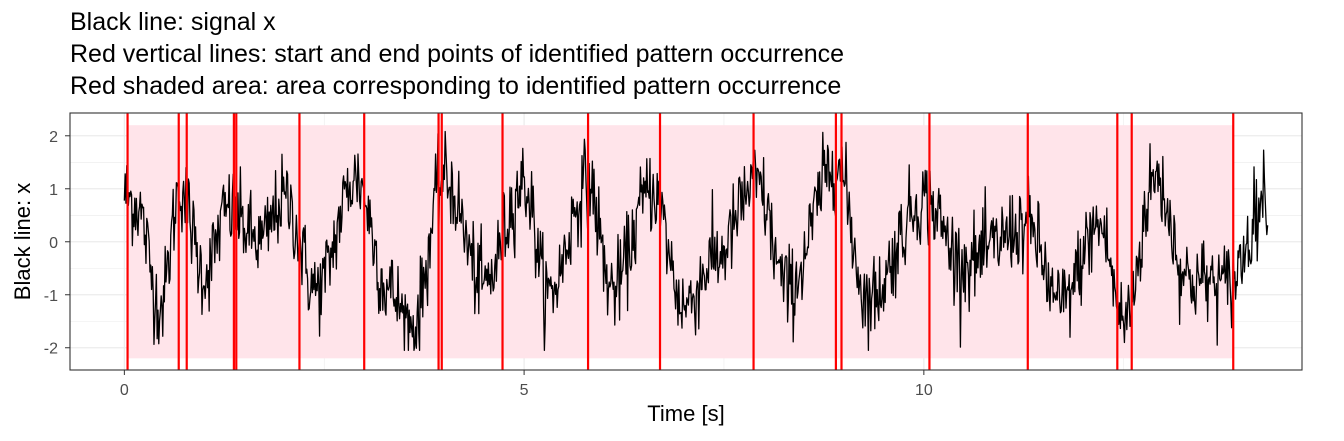 The image size is (1344, 441). Describe the element at coordinates (51, 296) in the screenshot. I see `y-tick-label: -1` at that location.